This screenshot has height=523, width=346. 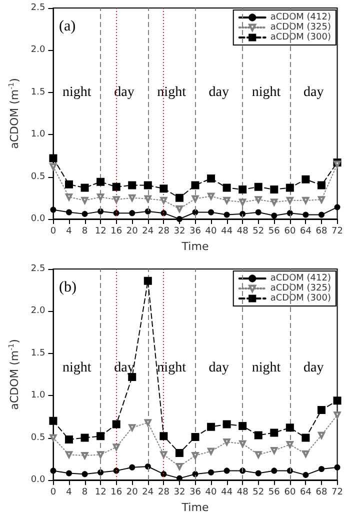 I want to click on text: (a), so click(x=67, y=26).